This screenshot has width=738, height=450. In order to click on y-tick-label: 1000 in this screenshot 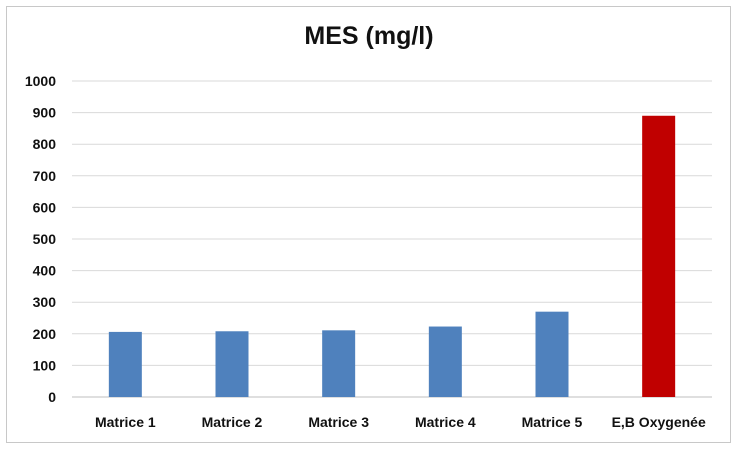, I will do `click(40, 81)`.